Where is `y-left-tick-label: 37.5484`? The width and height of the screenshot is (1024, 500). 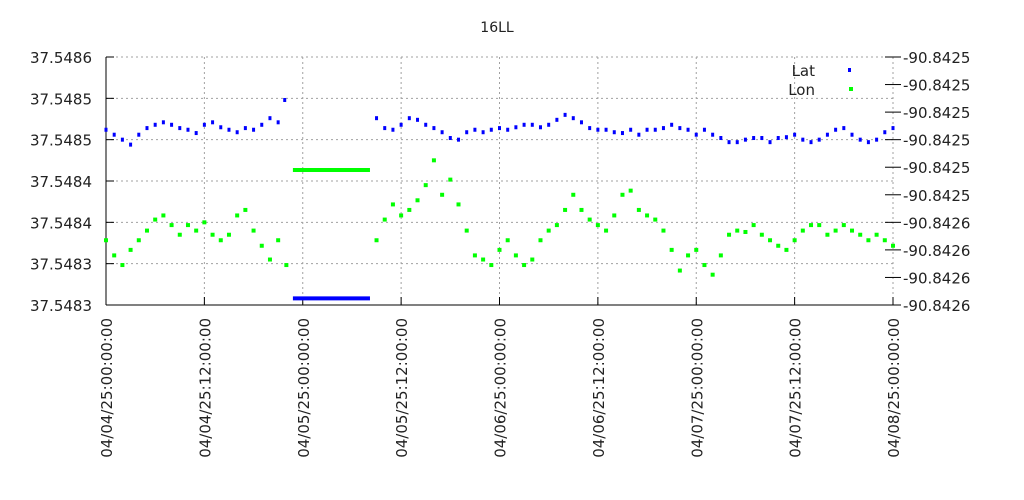 y-left-tick-label: 37.5484 is located at coordinates (61, 182).